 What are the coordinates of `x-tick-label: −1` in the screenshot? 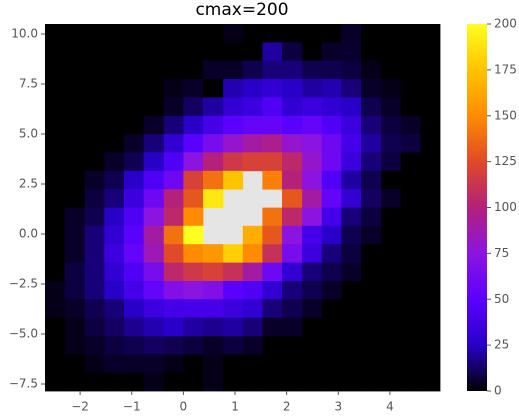 It's located at (132, 407).